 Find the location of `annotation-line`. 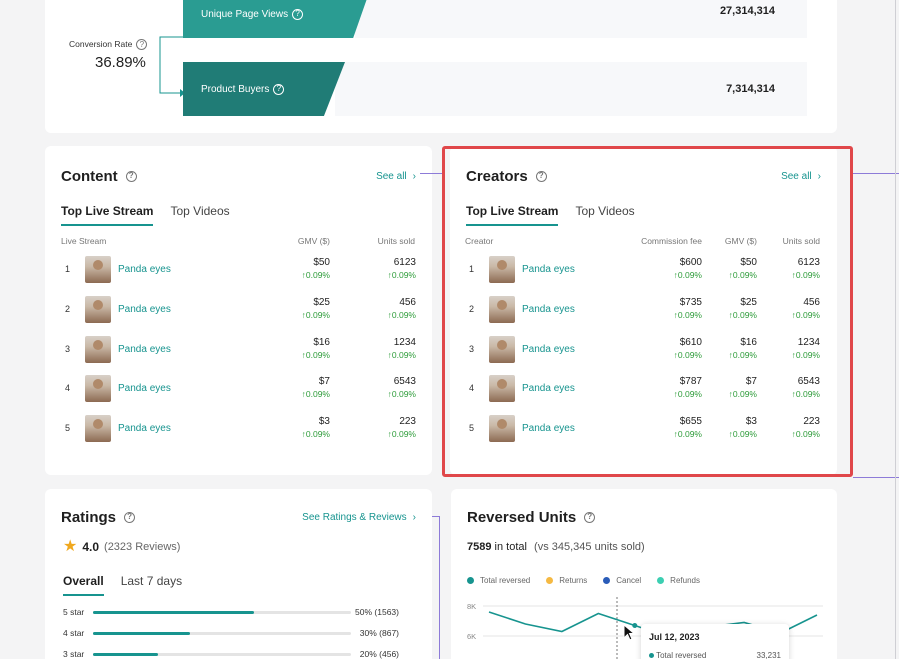

annotation-line is located at coordinates (876, 477).